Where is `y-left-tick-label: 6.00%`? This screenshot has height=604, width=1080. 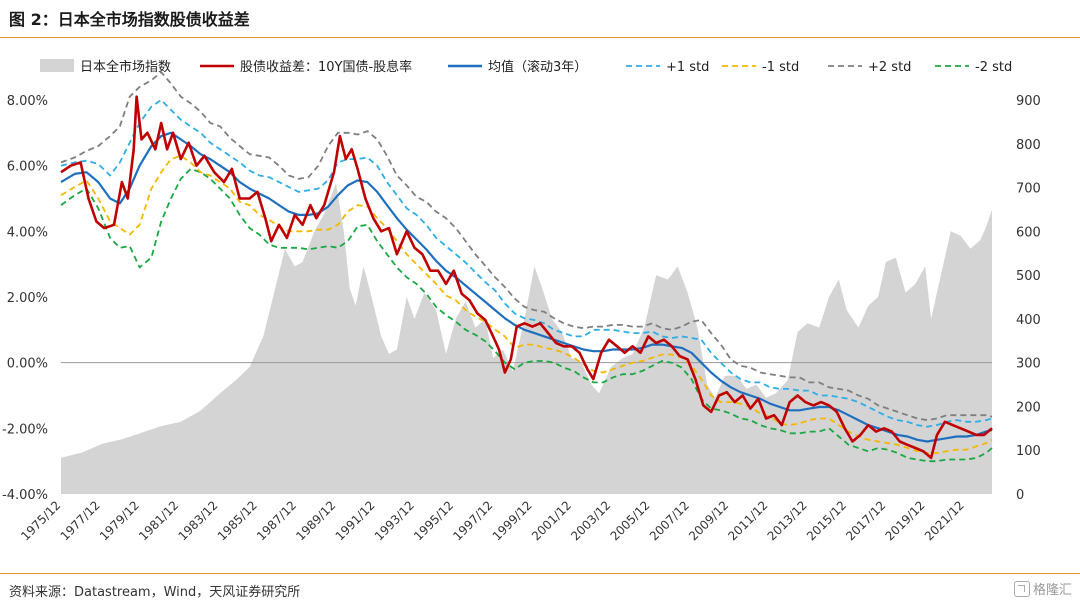 y-left-tick-label: 6.00% is located at coordinates (27, 167).